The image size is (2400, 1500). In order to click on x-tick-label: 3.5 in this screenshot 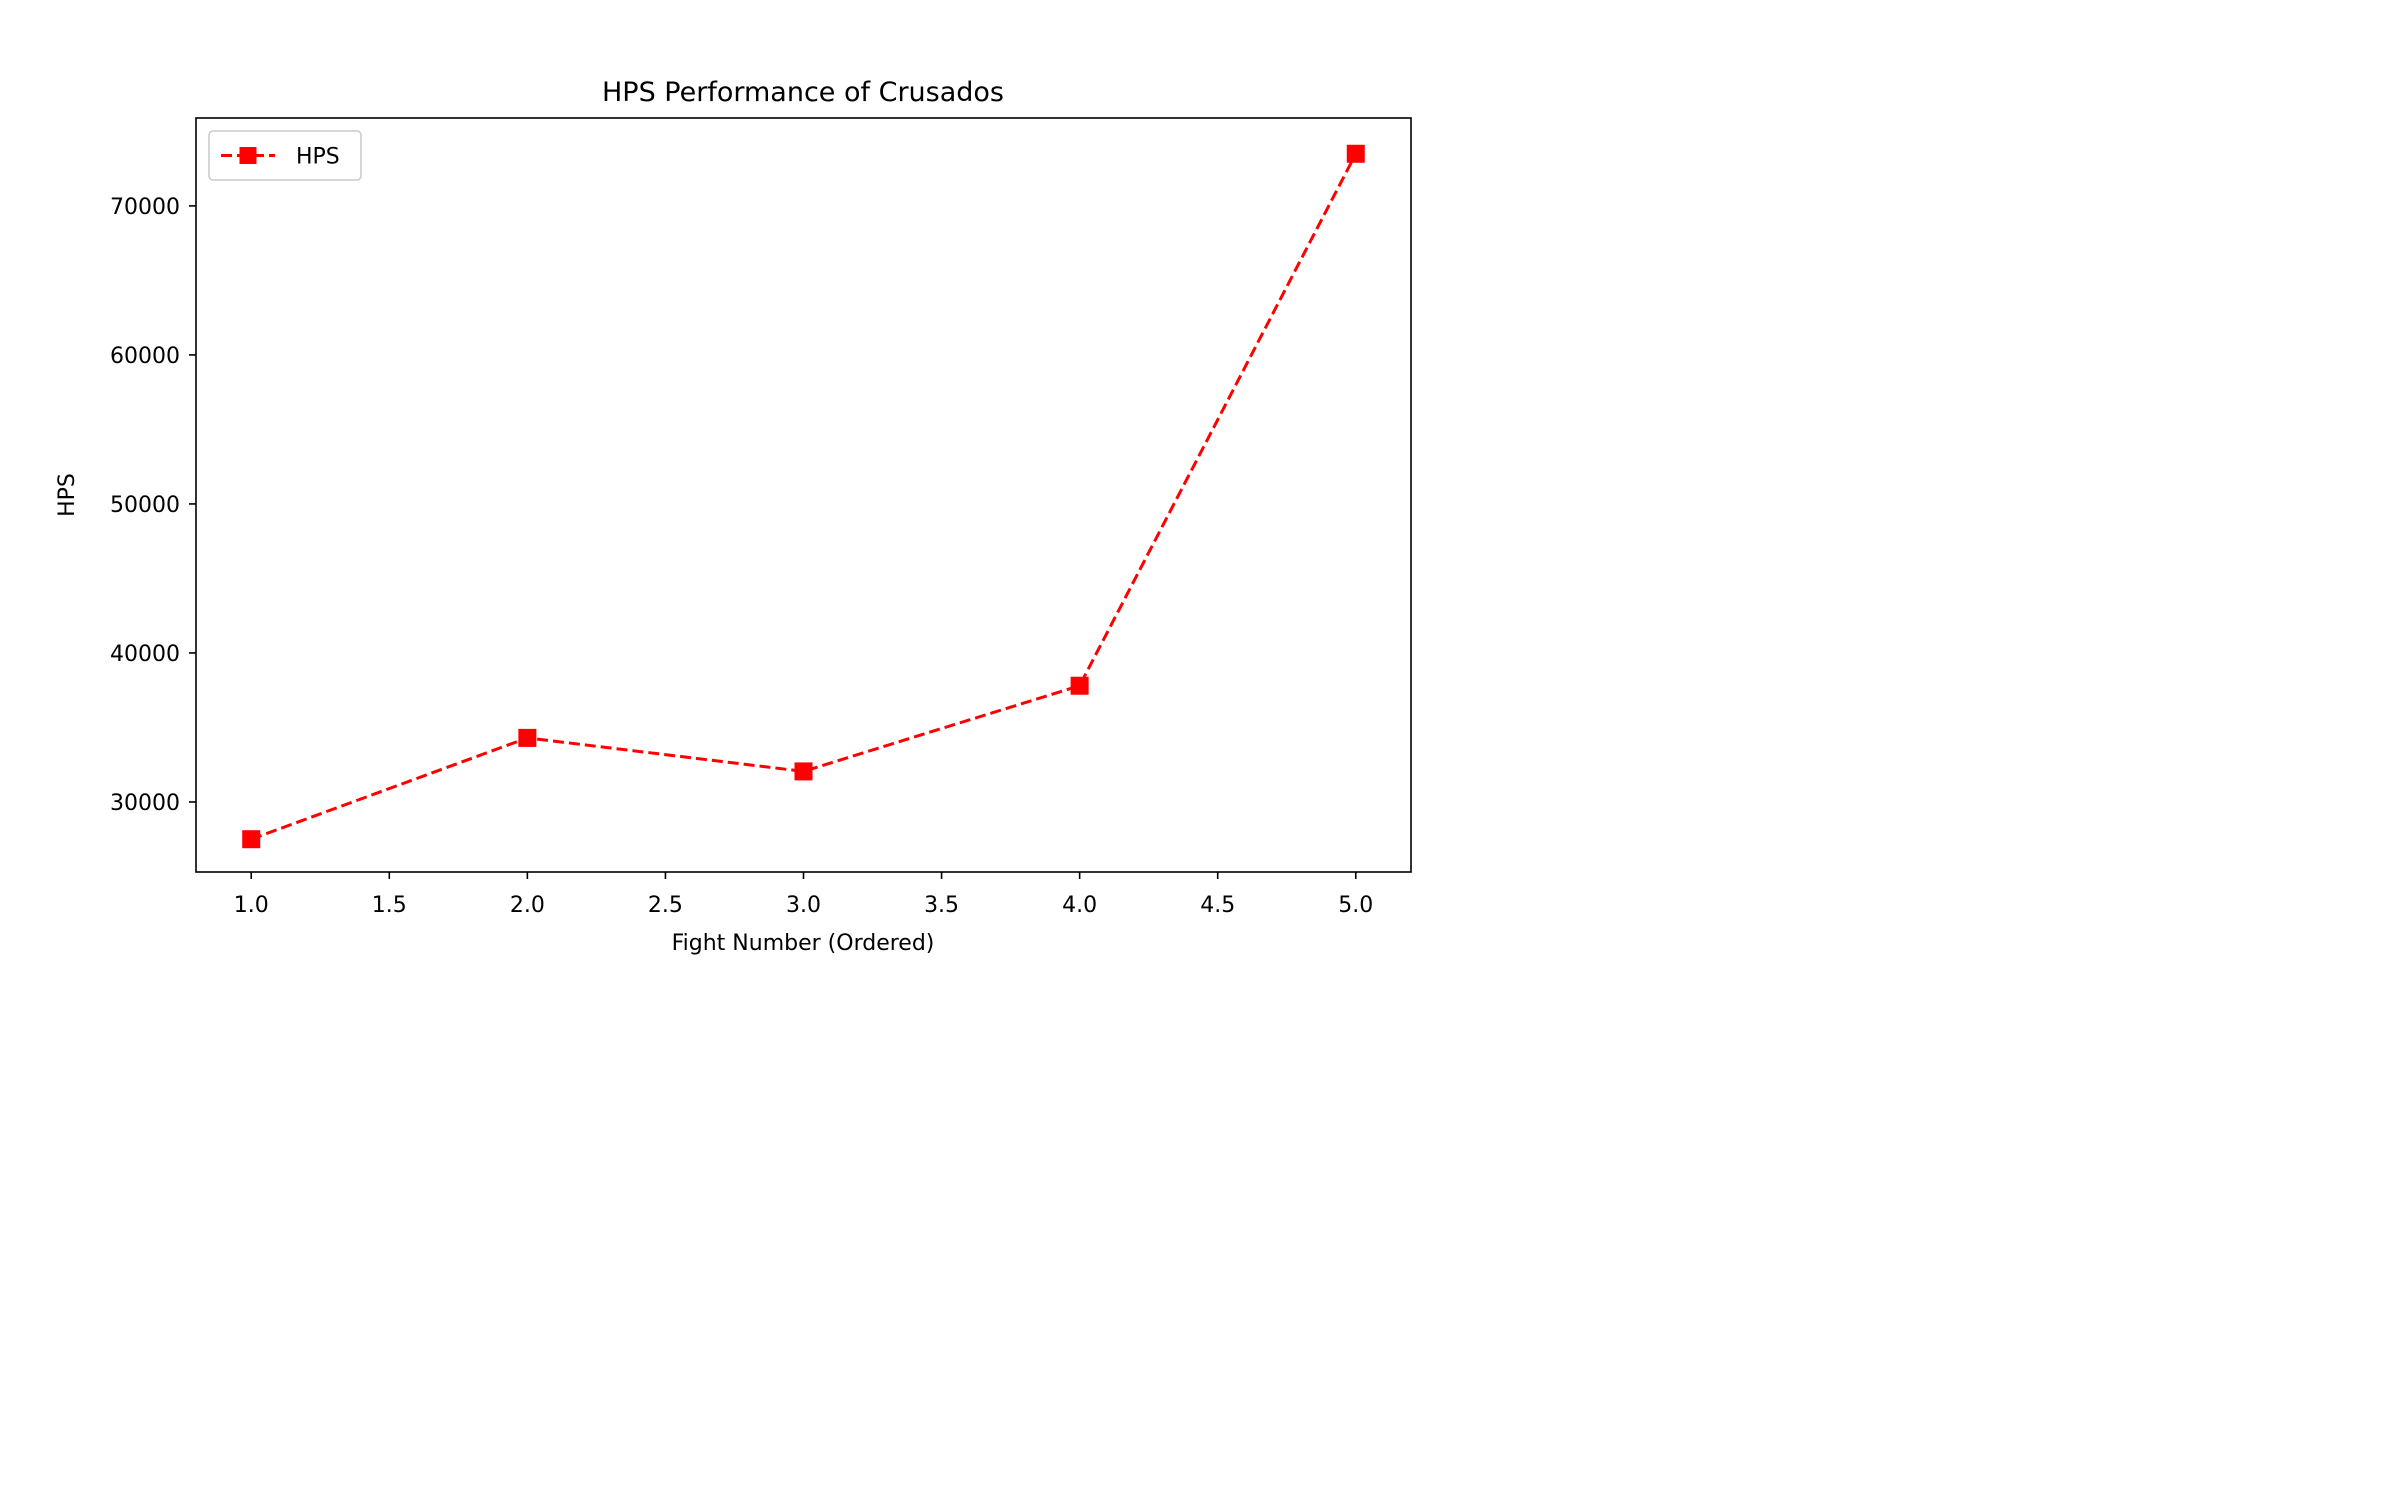, I will do `click(941, 905)`.